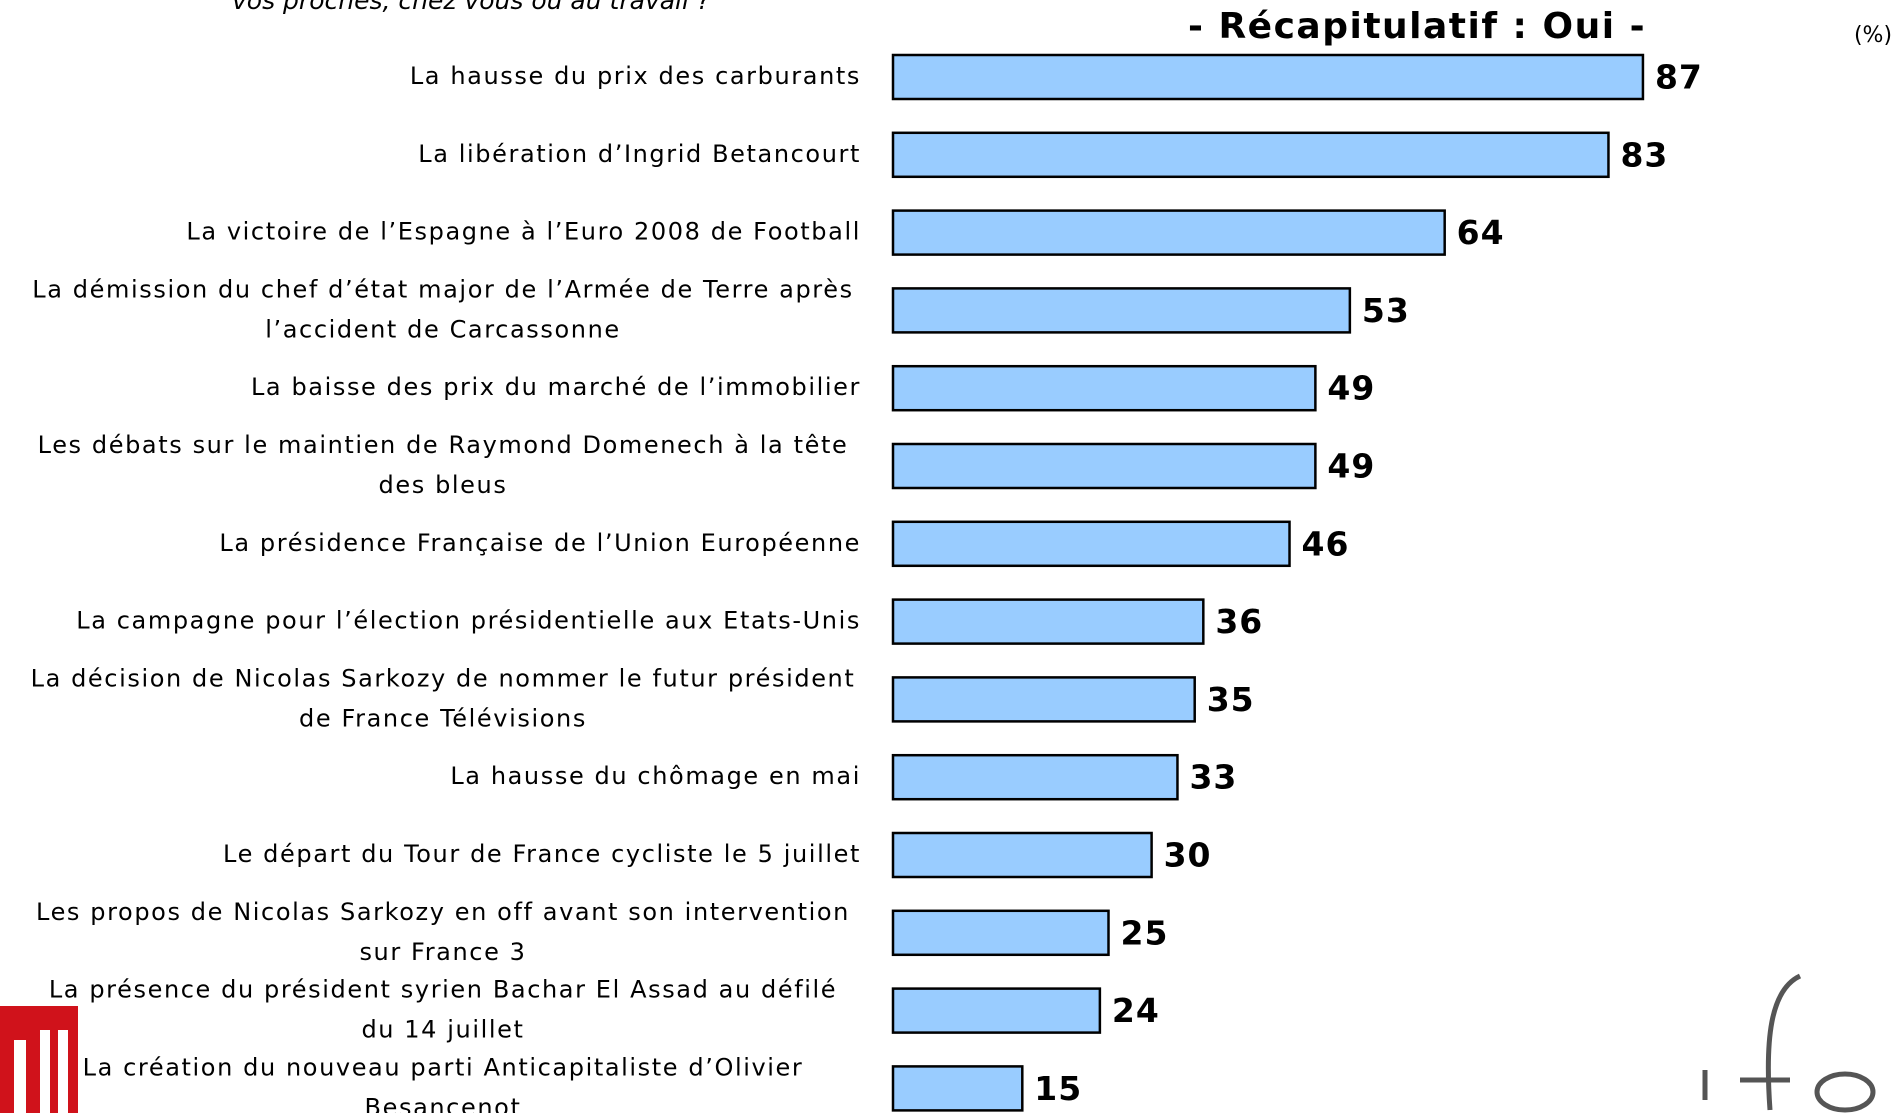  What do you see at coordinates (1481, 232) in the screenshot?
I see `value-label: 64` at bounding box center [1481, 232].